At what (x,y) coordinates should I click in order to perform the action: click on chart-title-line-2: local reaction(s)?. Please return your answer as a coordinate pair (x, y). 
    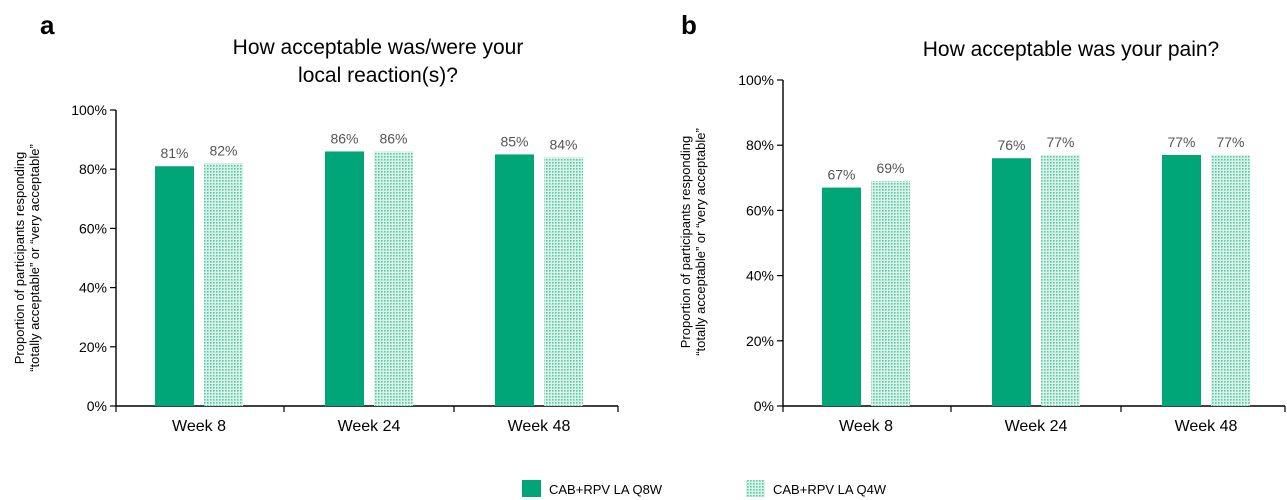
    Looking at the image, I should click on (378, 75).